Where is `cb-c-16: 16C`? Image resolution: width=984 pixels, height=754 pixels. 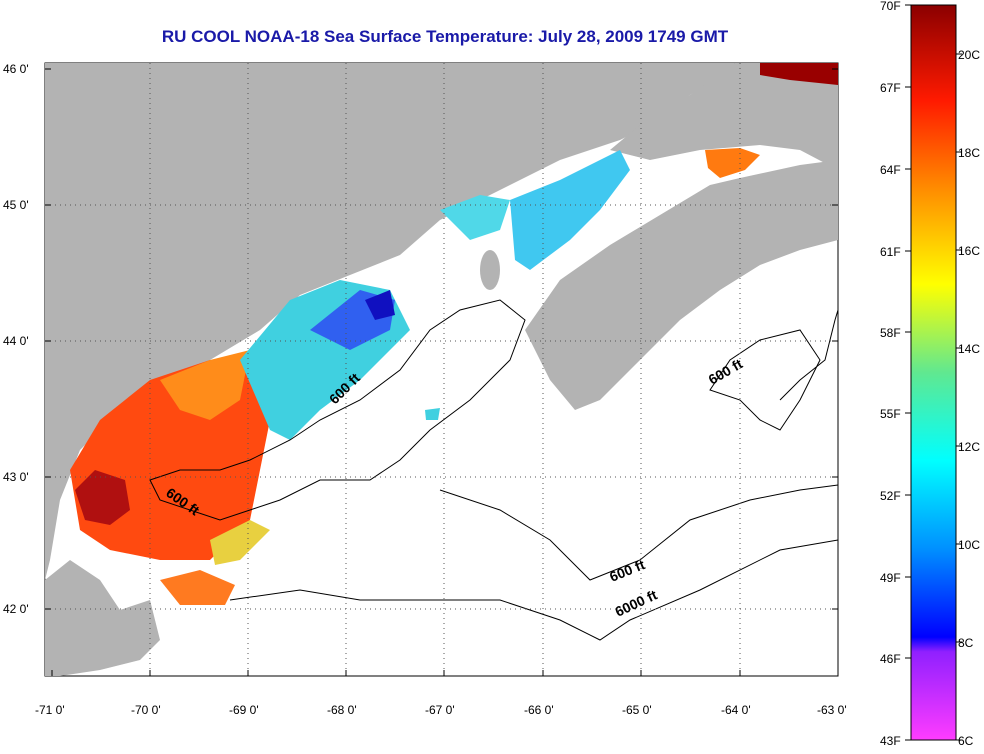 cb-c-16: 16C is located at coordinates (969, 251).